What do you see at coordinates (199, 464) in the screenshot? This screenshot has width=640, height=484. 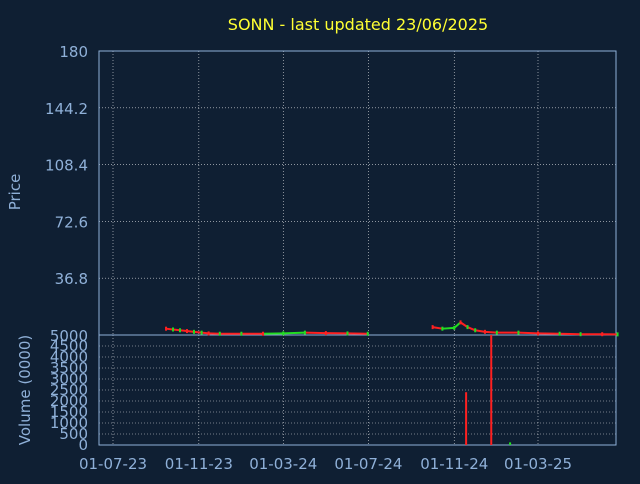 I see `x-tick-label: 01-11-23` at bounding box center [199, 464].